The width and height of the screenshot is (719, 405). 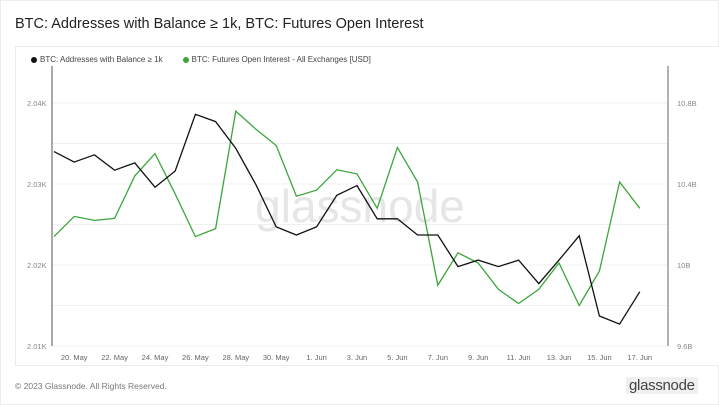 I want to click on svg-text: 13. Jun, so click(x=559, y=357).